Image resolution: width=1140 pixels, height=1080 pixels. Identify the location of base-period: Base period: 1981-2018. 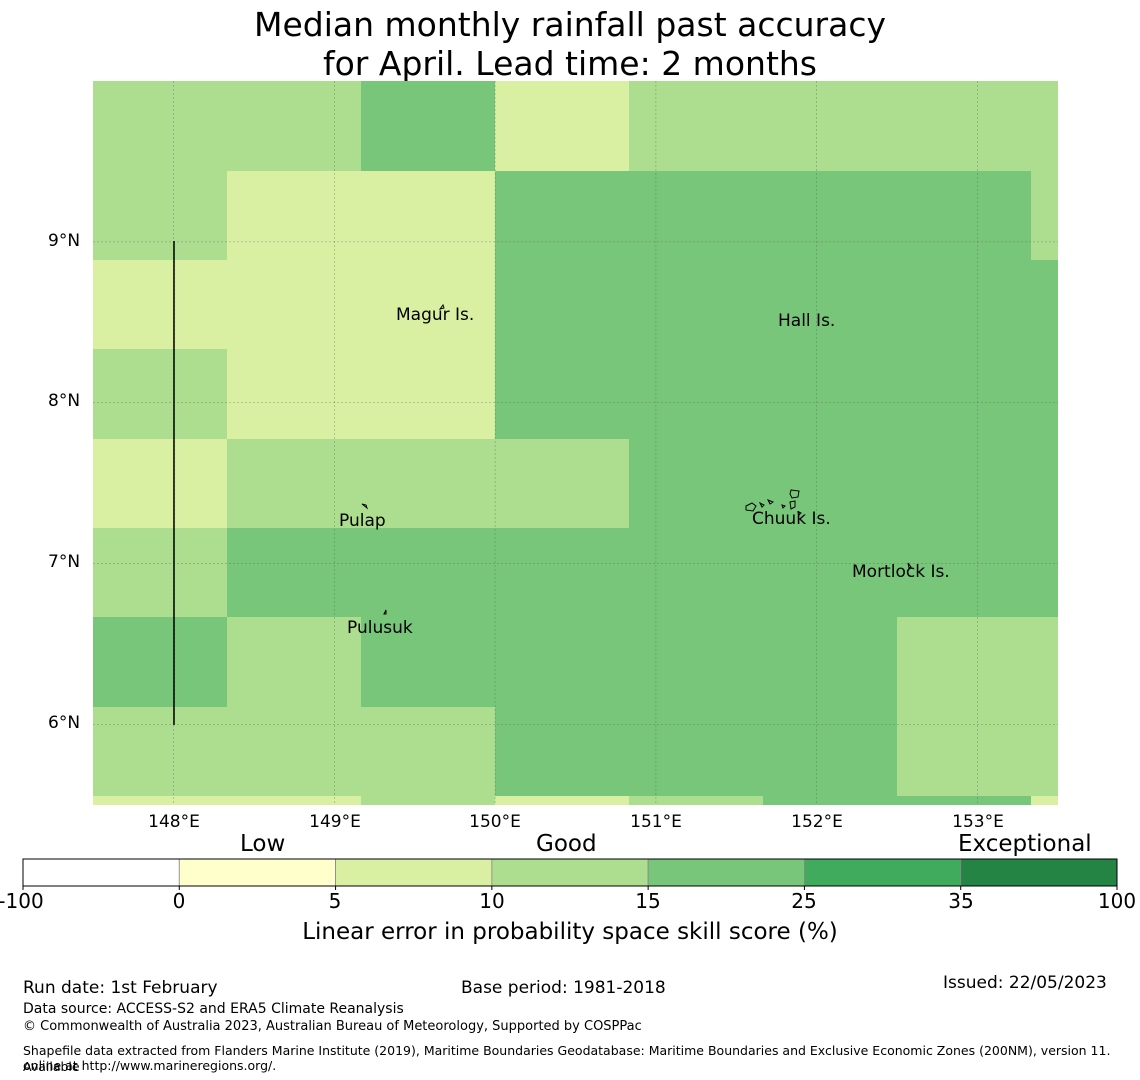
(563, 988).